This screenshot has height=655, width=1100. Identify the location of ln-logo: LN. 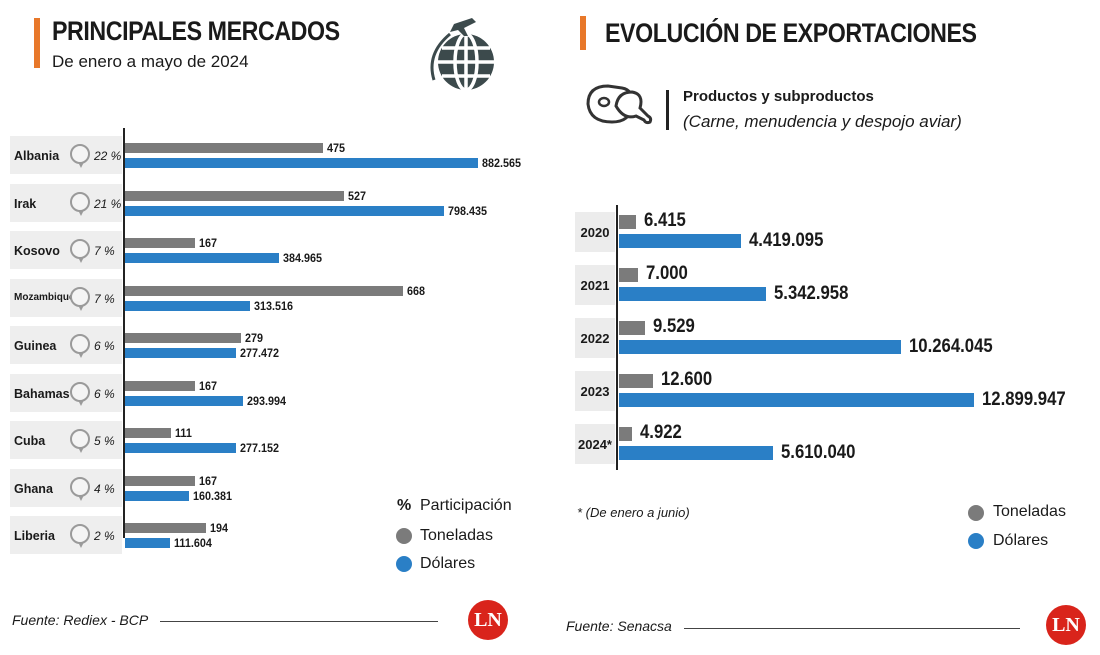
(488, 620).